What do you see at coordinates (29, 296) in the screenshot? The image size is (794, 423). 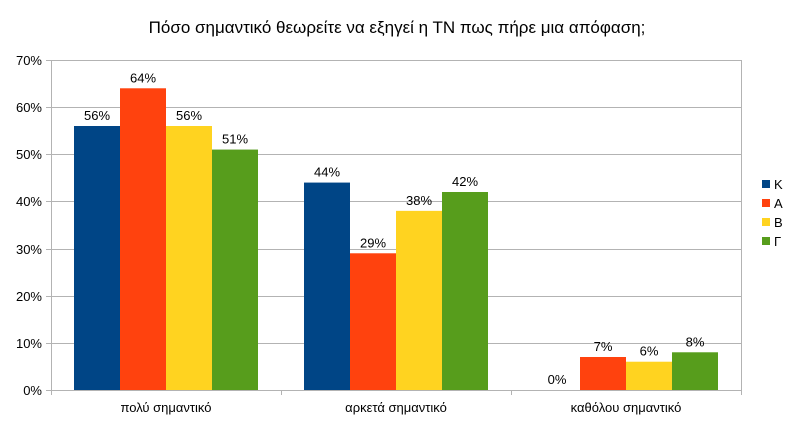 I see `y-tick-label: 20%` at bounding box center [29, 296].